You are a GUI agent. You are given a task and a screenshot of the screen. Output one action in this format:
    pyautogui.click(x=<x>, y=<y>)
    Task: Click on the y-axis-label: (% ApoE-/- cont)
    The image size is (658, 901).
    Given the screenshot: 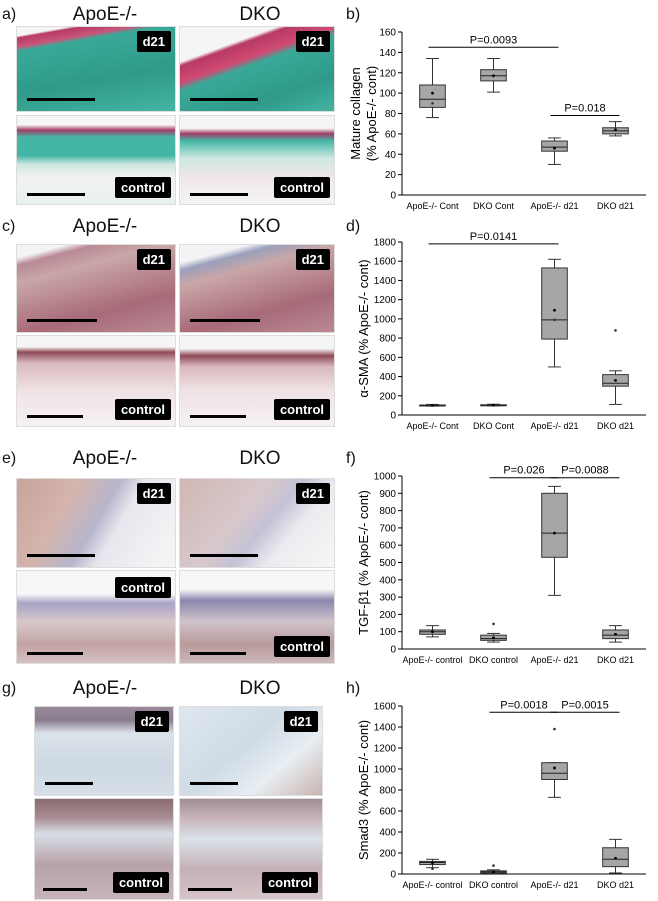 What is the action you would take?
    pyautogui.click(x=371, y=113)
    